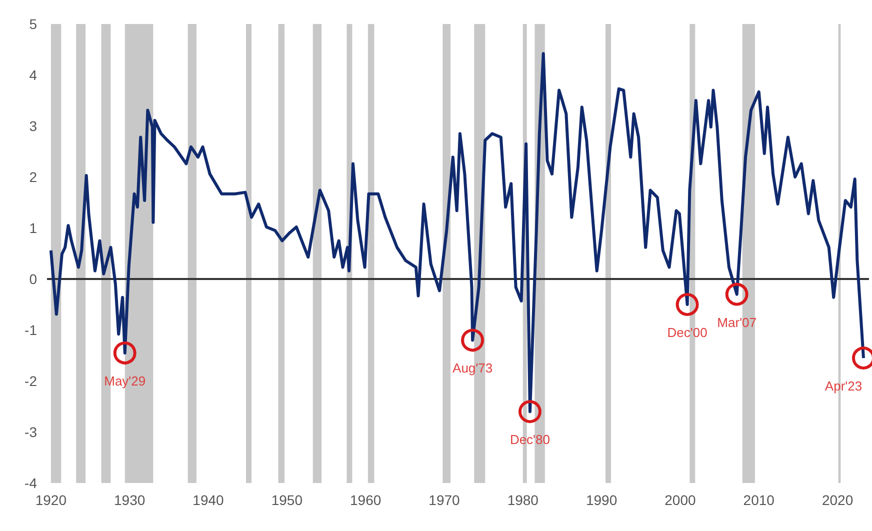  Describe the element at coordinates (680, 500) in the screenshot. I see `x-tick-label: 2000` at that location.